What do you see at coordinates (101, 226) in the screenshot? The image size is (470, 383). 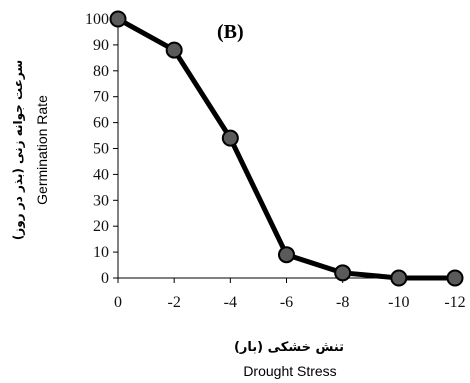 I see `y-tick-label: 20` at bounding box center [101, 226].